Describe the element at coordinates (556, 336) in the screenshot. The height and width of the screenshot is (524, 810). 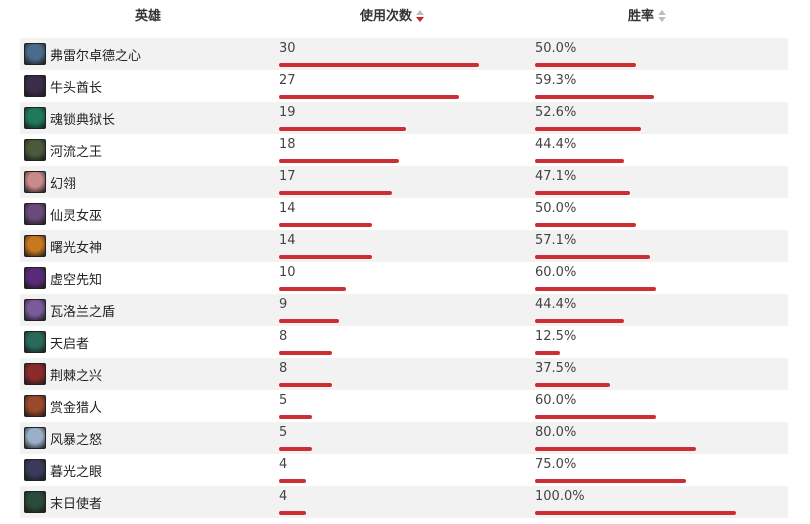
I see `winrate-value: 12.5%` at that location.